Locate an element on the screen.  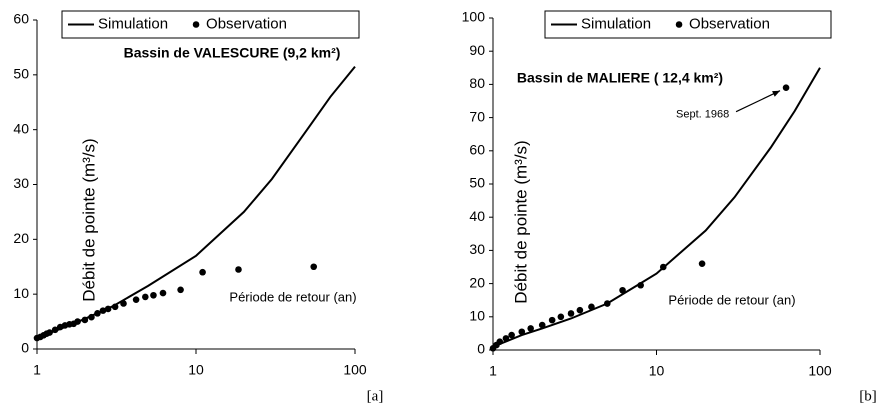
chart-title: Bassin de VALESCURE (9,2 km²) is located at coordinates (232, 53).